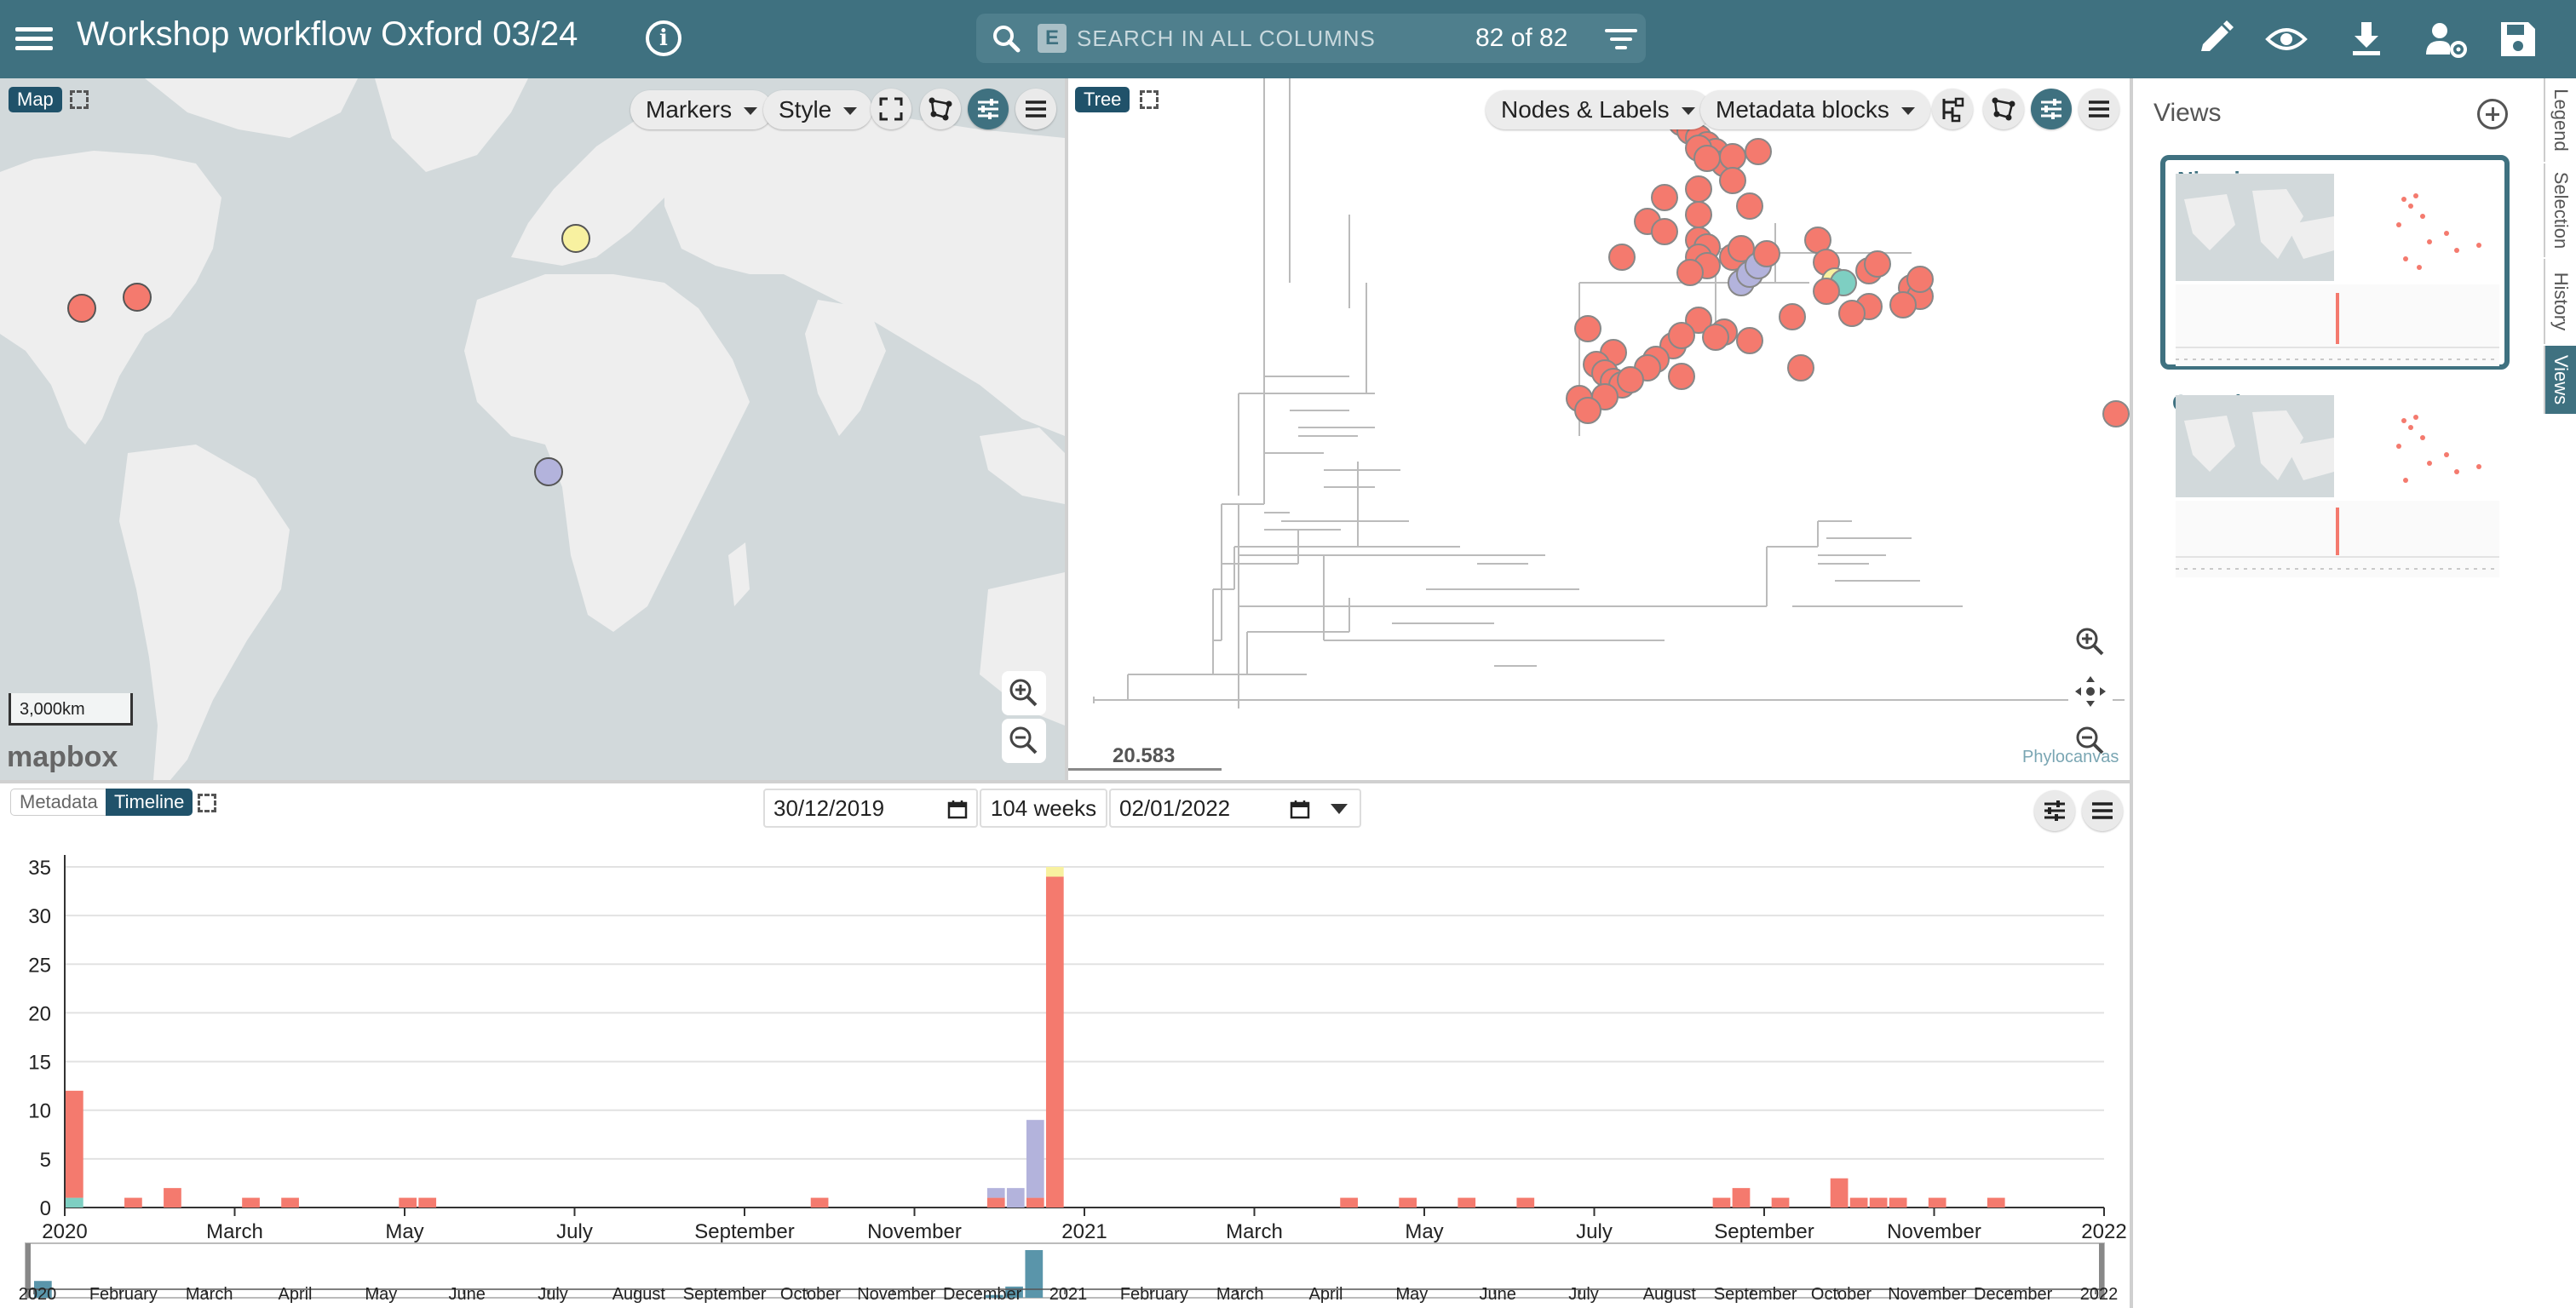 The image size is (2576, 1308). Describe the element at coordinates (1339, 809) in the screenshot. I see `chevron-down-icon` at that location.